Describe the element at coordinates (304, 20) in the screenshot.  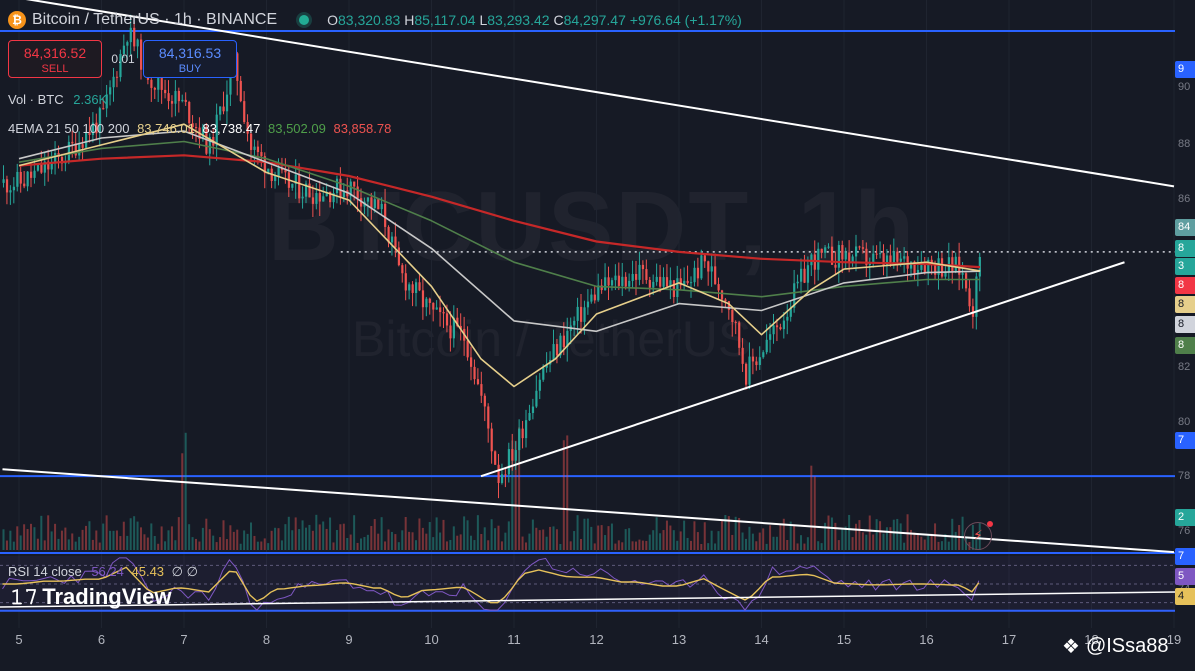
I see `market-status-dot` at that location.